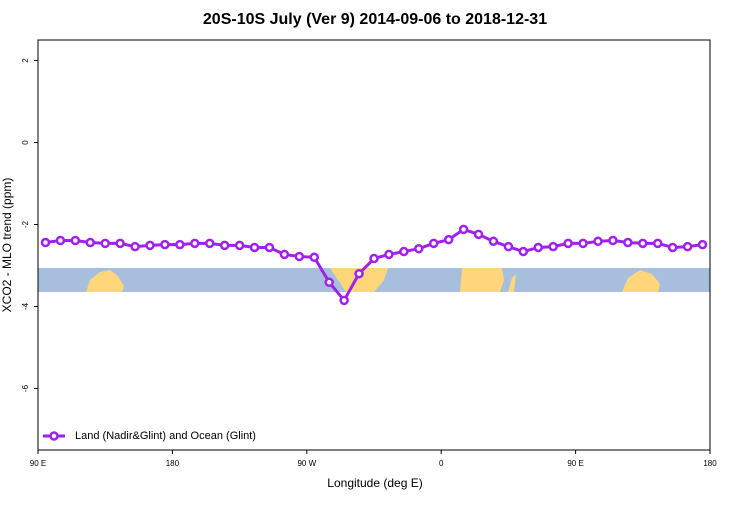  Describe the element at coordinates (25, 306) in the screenshot. I see `y-tick-label: -4` at that location.